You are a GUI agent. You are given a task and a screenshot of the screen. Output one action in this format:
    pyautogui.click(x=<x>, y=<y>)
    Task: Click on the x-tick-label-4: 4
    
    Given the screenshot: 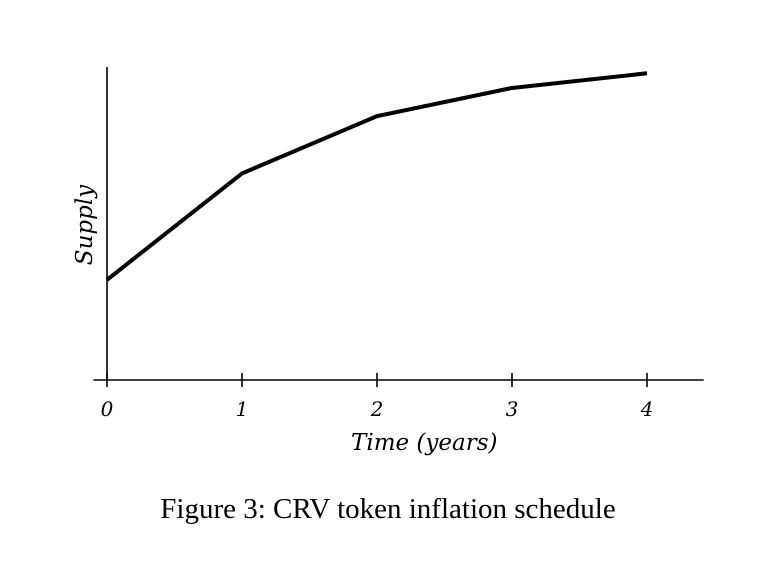 What is the action you would take?
    pyautogui.click(x=647, y=409)
    